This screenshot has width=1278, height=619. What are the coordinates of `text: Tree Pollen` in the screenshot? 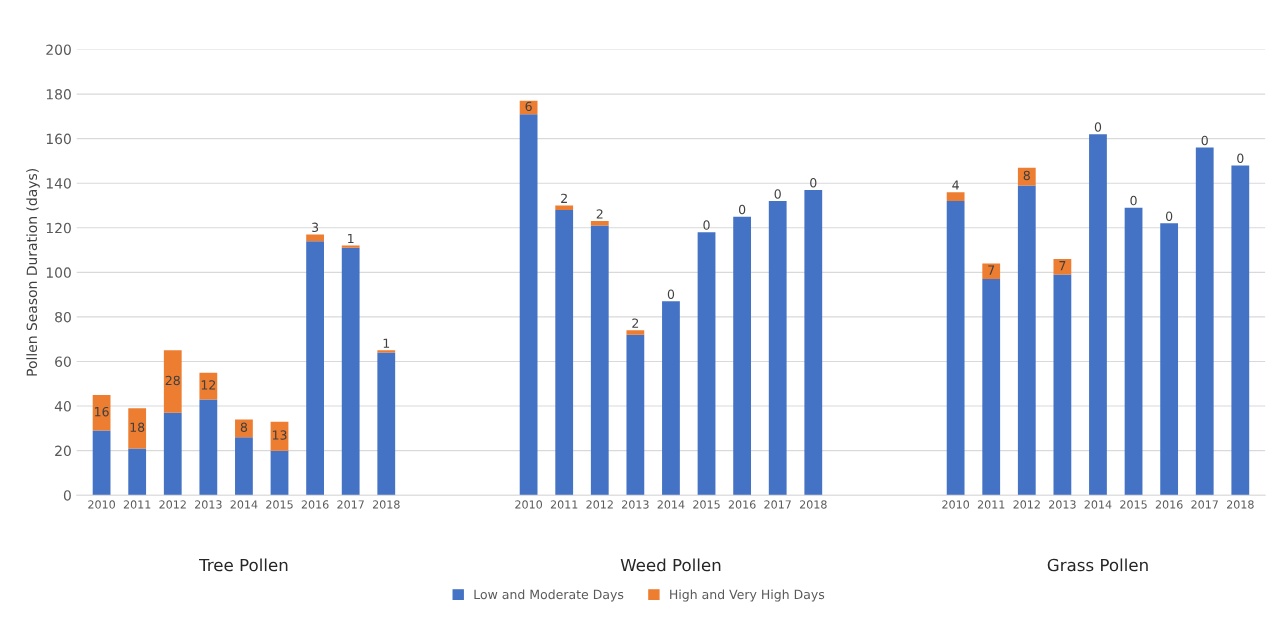 It's located at (243, 565).